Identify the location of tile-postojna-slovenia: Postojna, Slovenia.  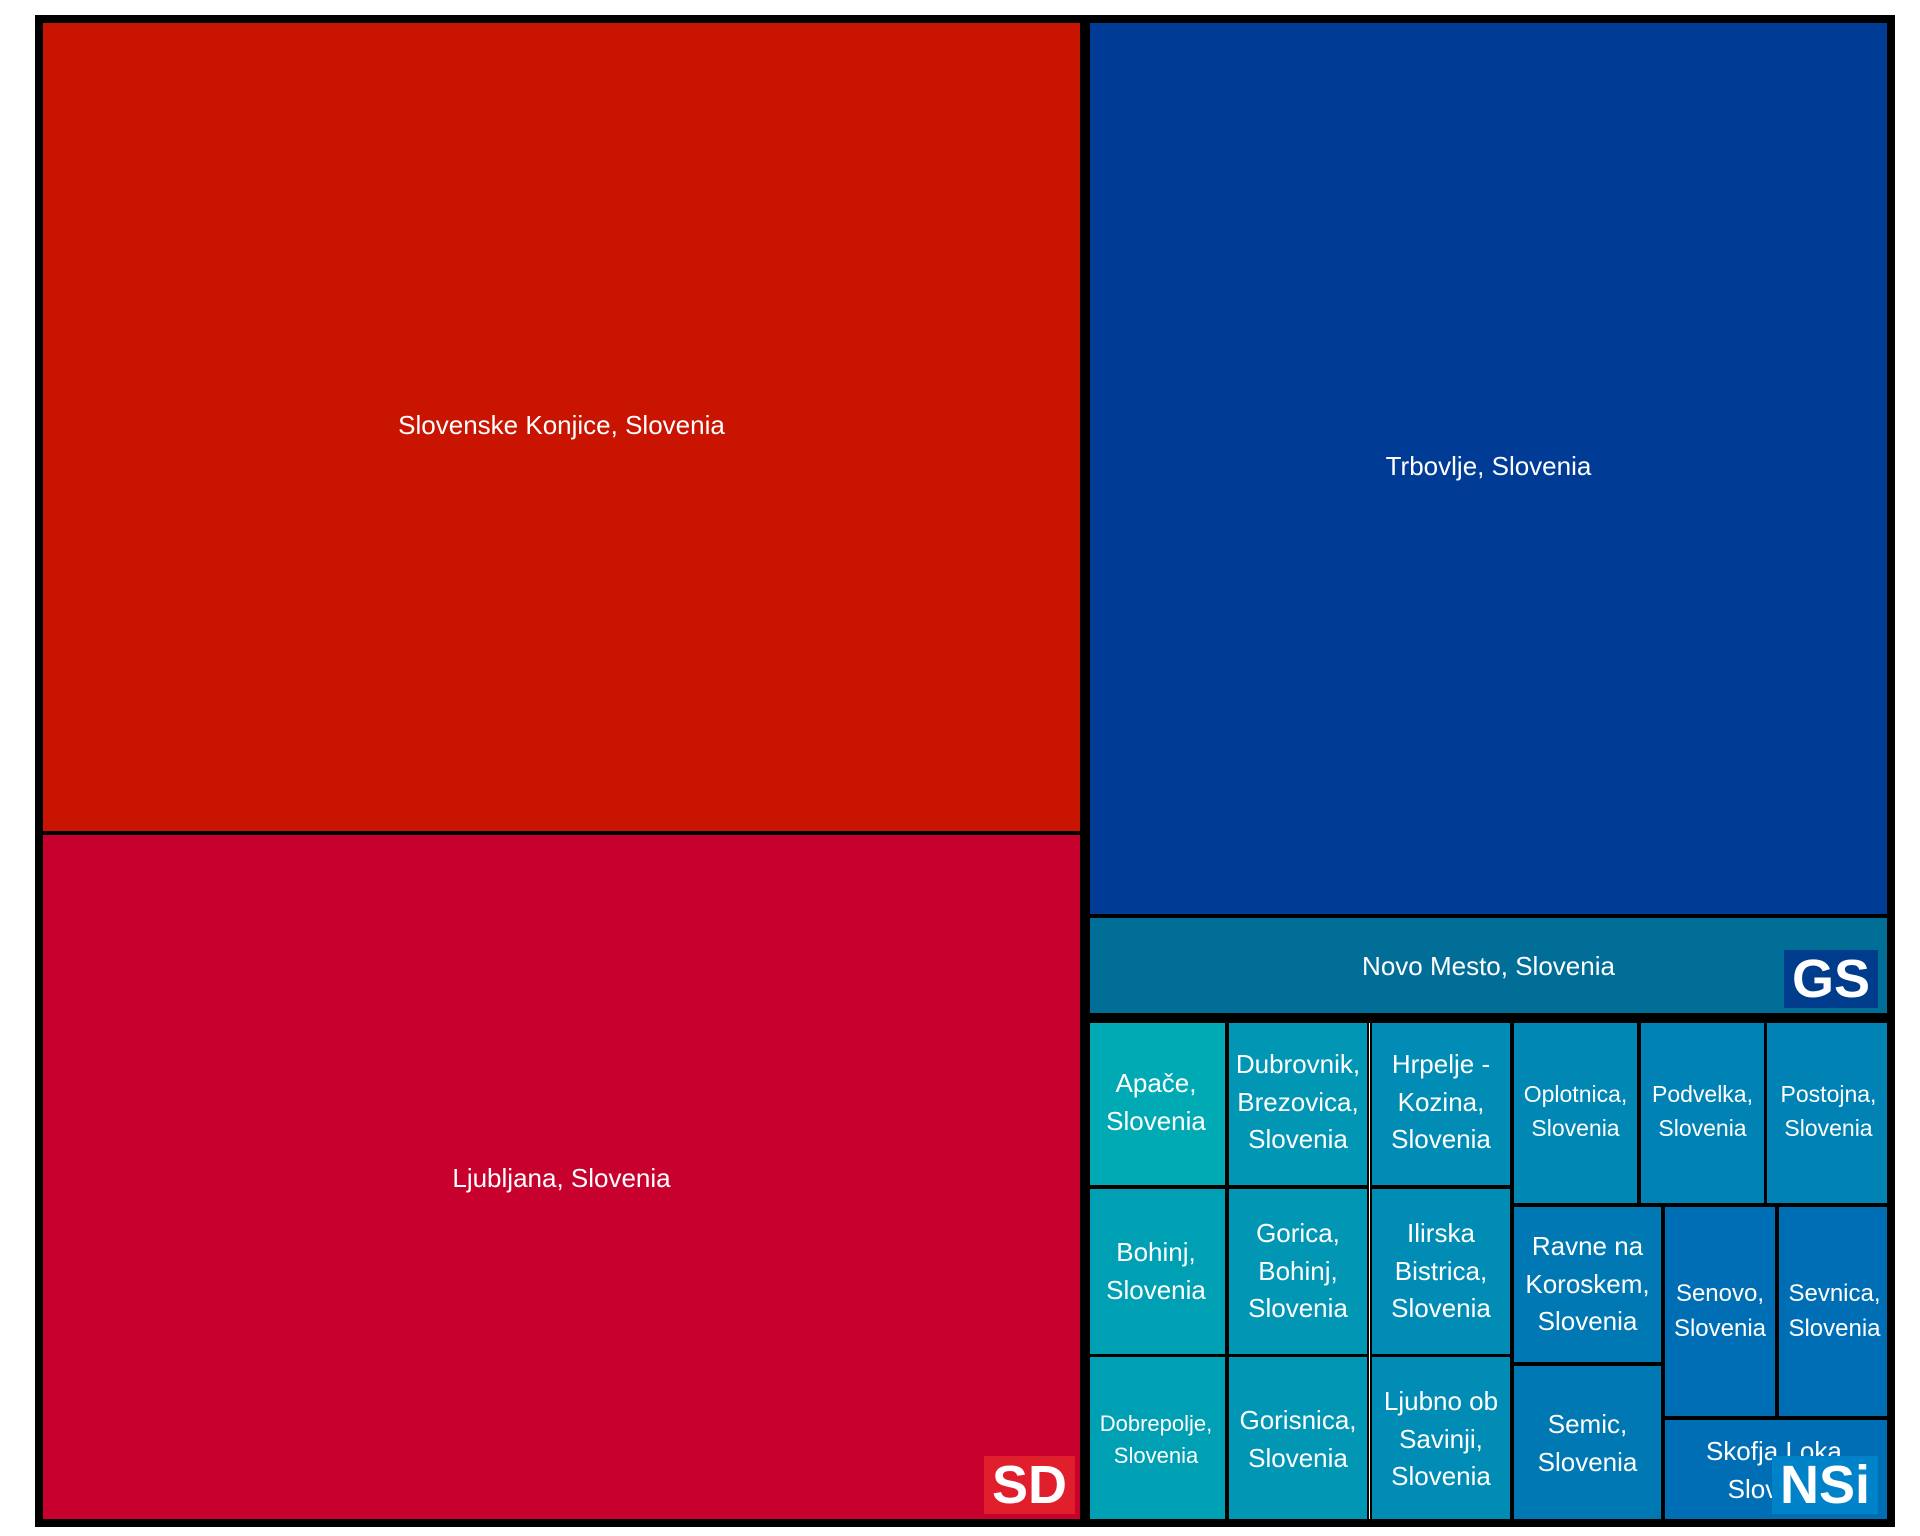
(1828, 1111).